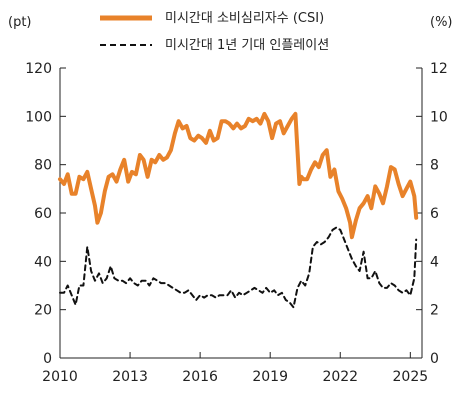 The width and height of the screenshot is (474, 403). What do you see at coordinates (247, 45) in the screenshot?
I see `legend-label-inflation: 미시간대 1년 기대 인플레이션` at bounding box center [247, 45].